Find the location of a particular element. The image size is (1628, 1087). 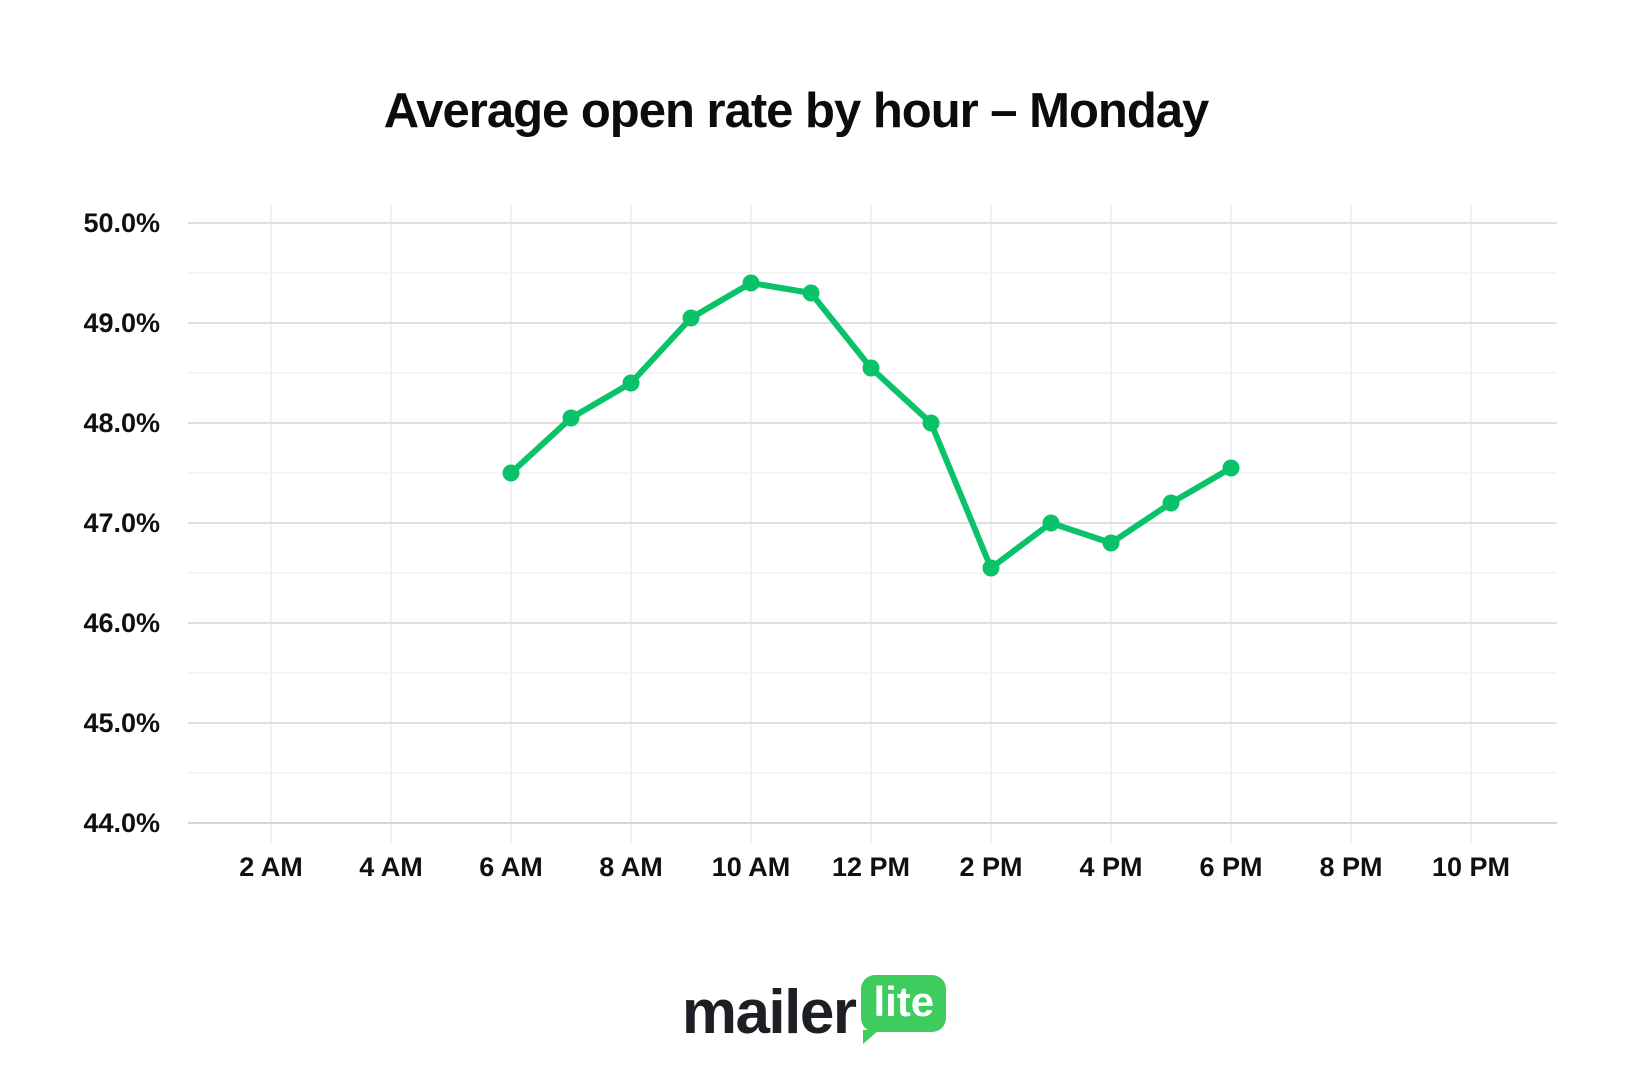

x-axis-tick-label: 8 AM is located at coordinates (631, 867).